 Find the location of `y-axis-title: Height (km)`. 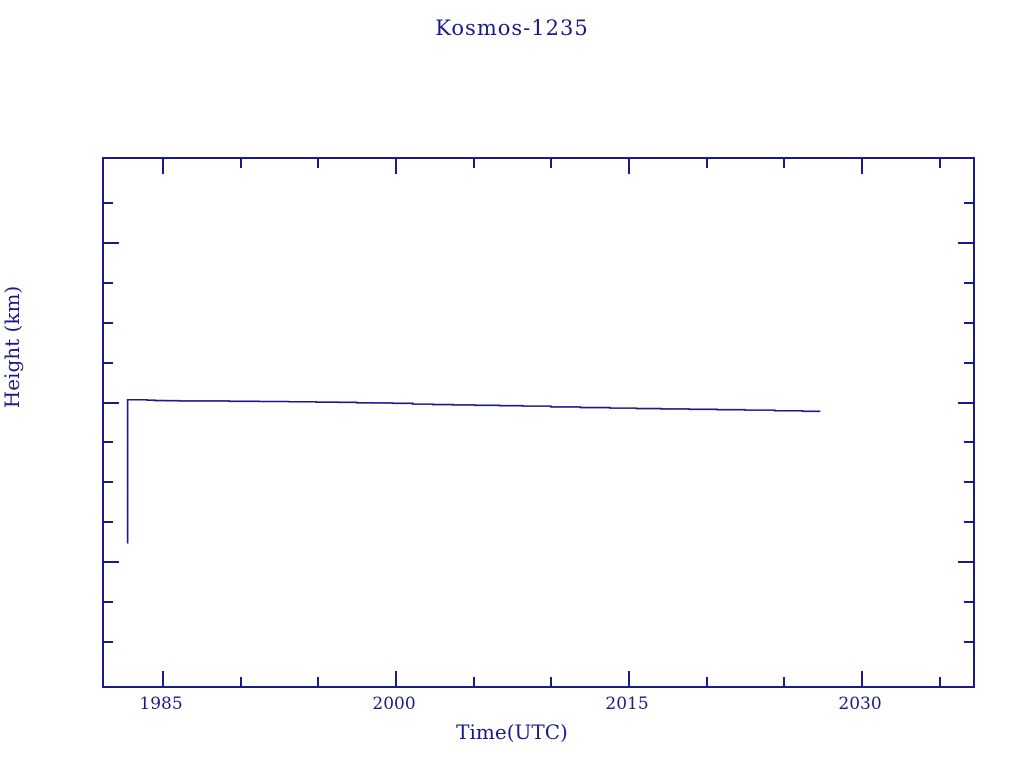

y-axis-title: Height (km) is located at coordinates (12, 347).